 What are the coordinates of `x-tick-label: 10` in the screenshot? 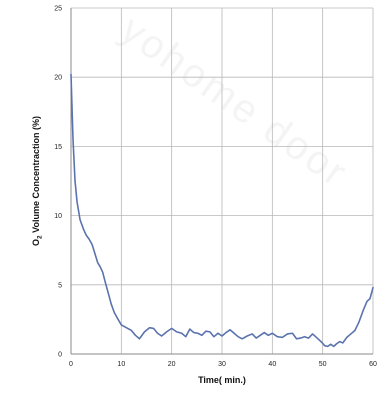 It's located at (121, 364).